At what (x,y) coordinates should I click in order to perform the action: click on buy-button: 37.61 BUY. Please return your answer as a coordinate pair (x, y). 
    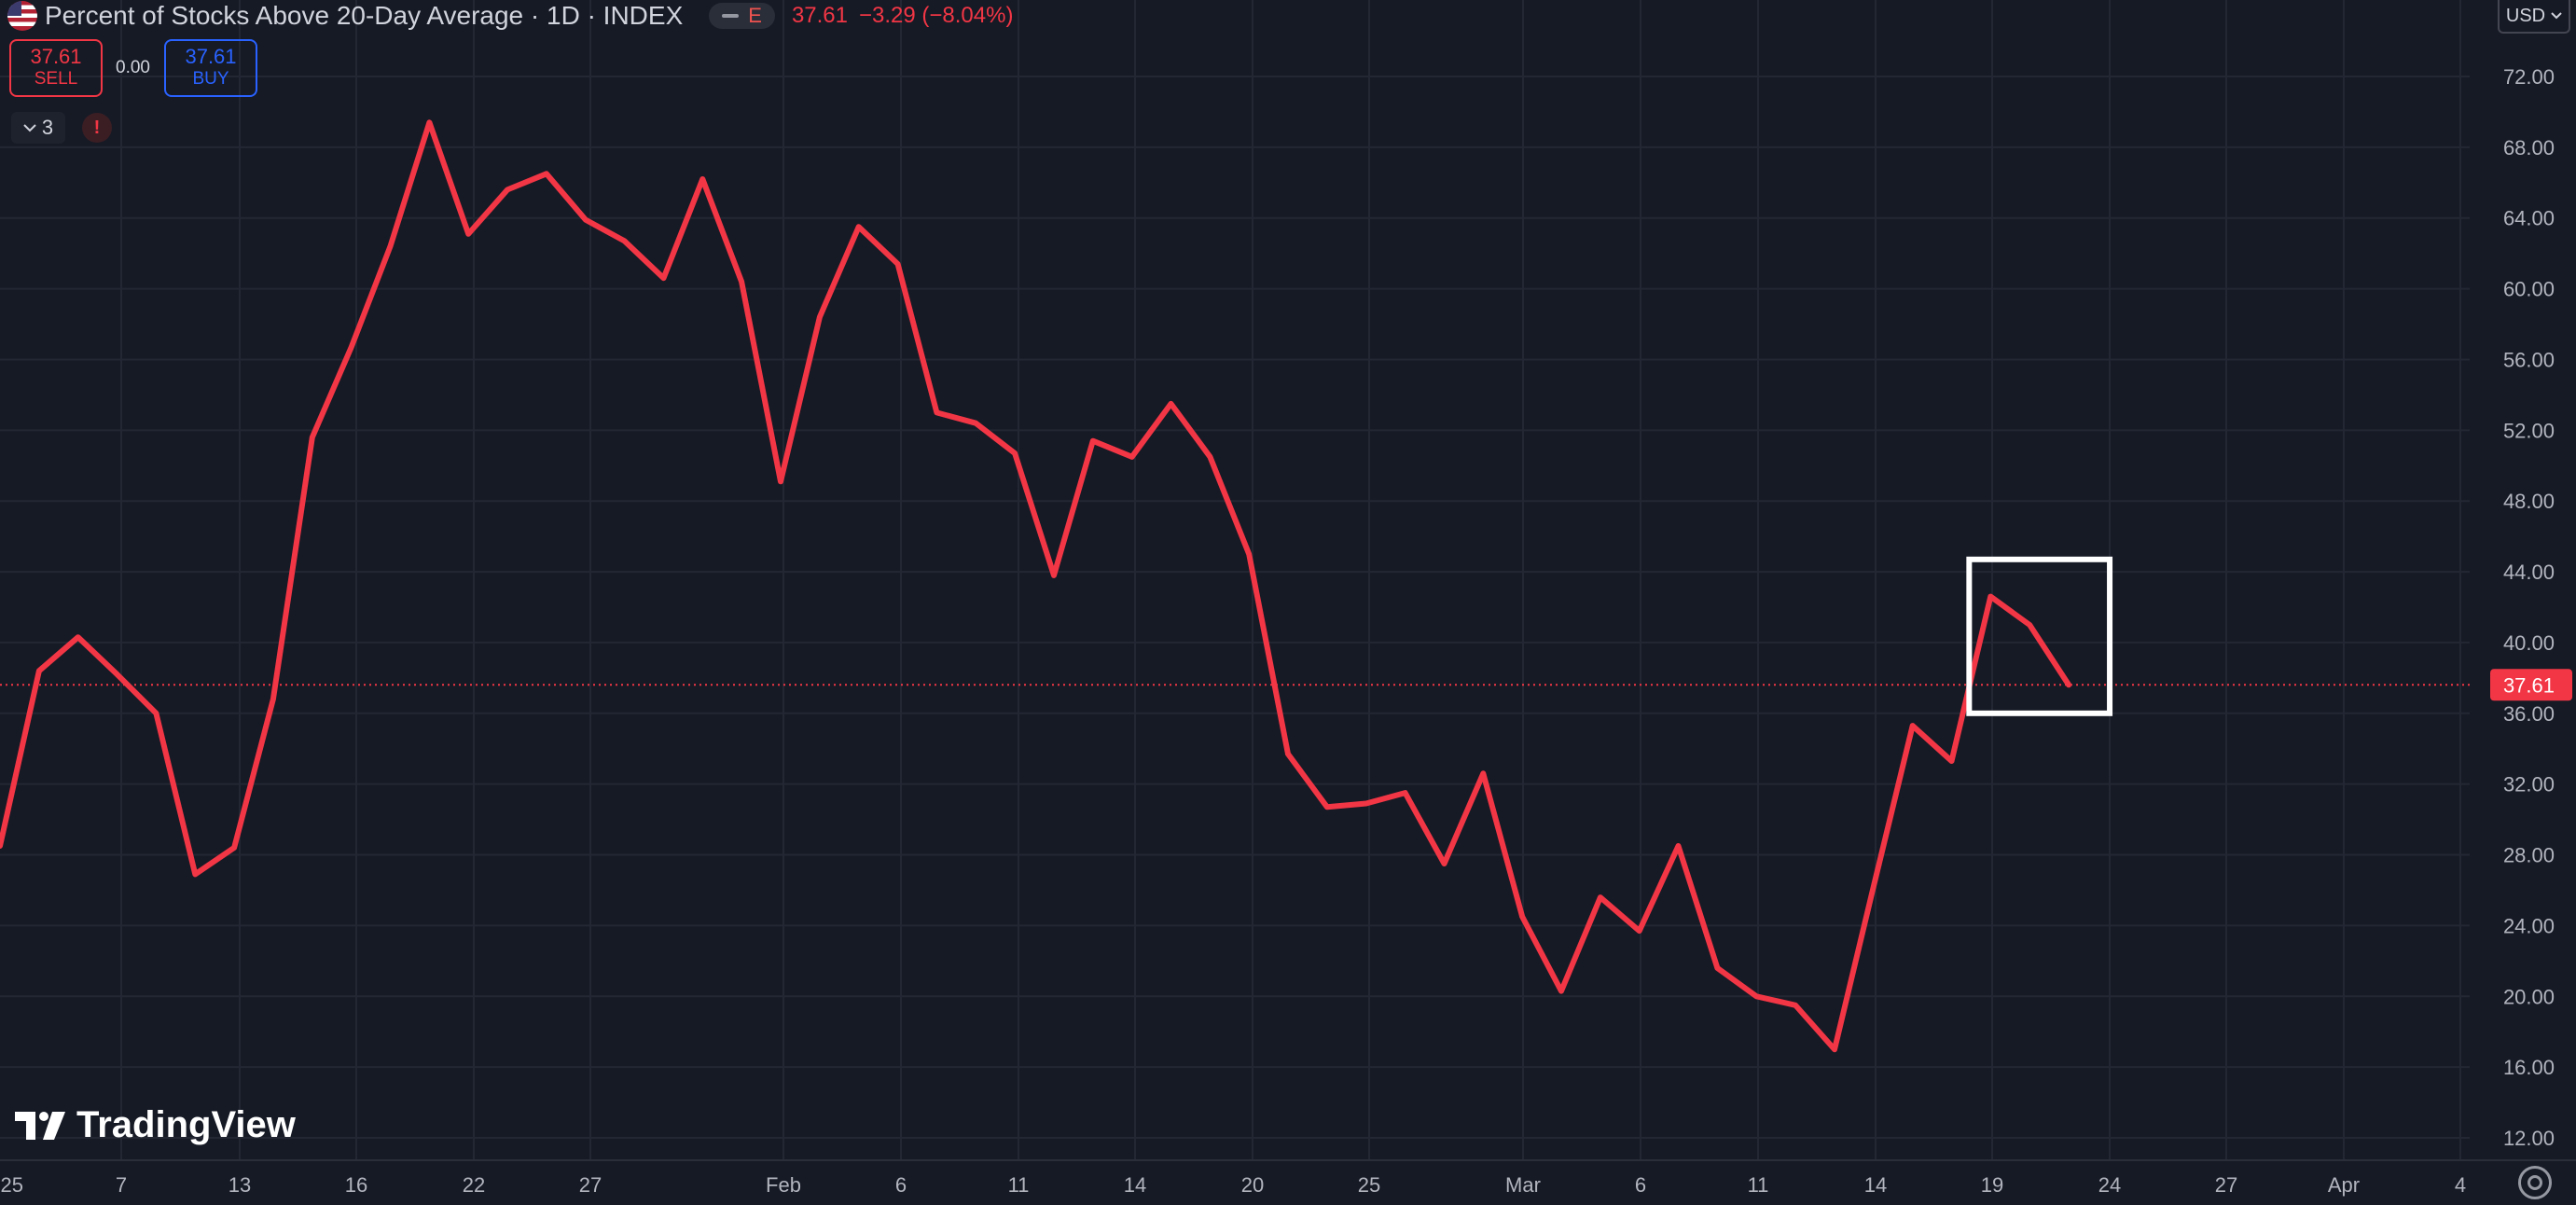
    Looking at the image, I should click on (210, 68).